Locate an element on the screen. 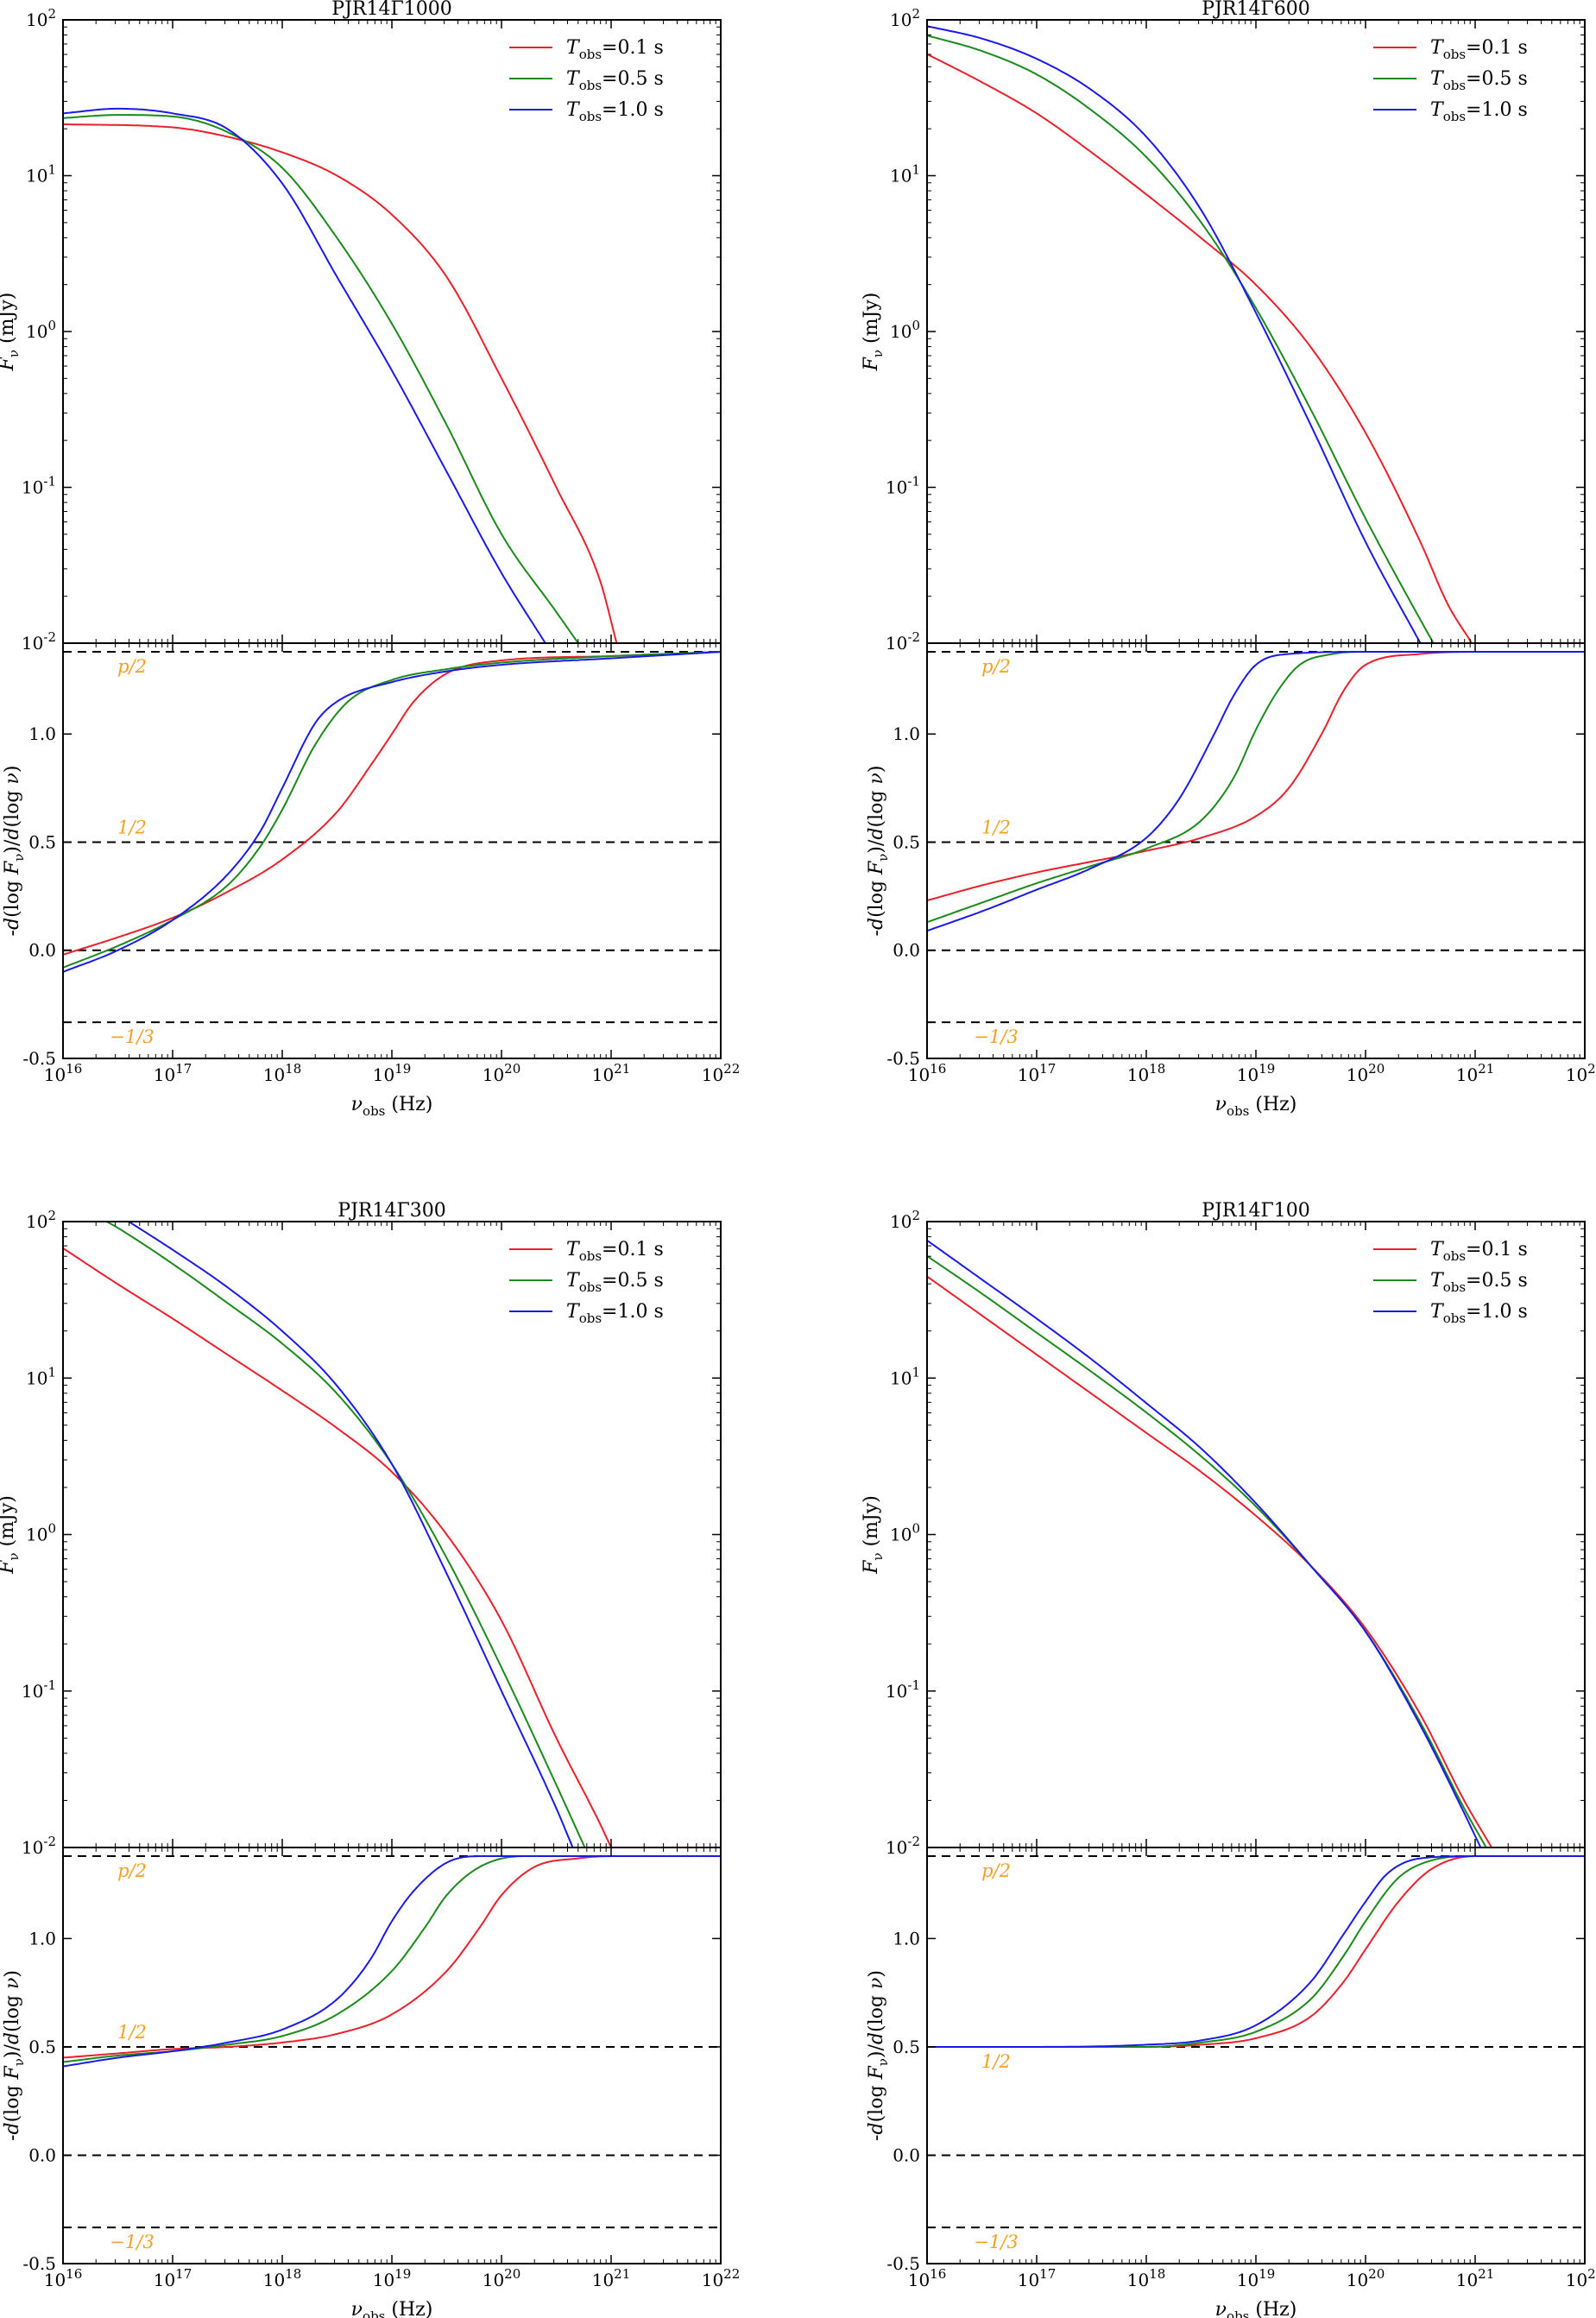  chart-title: PJR14Γ300 is located at coordinates (391, 1211).